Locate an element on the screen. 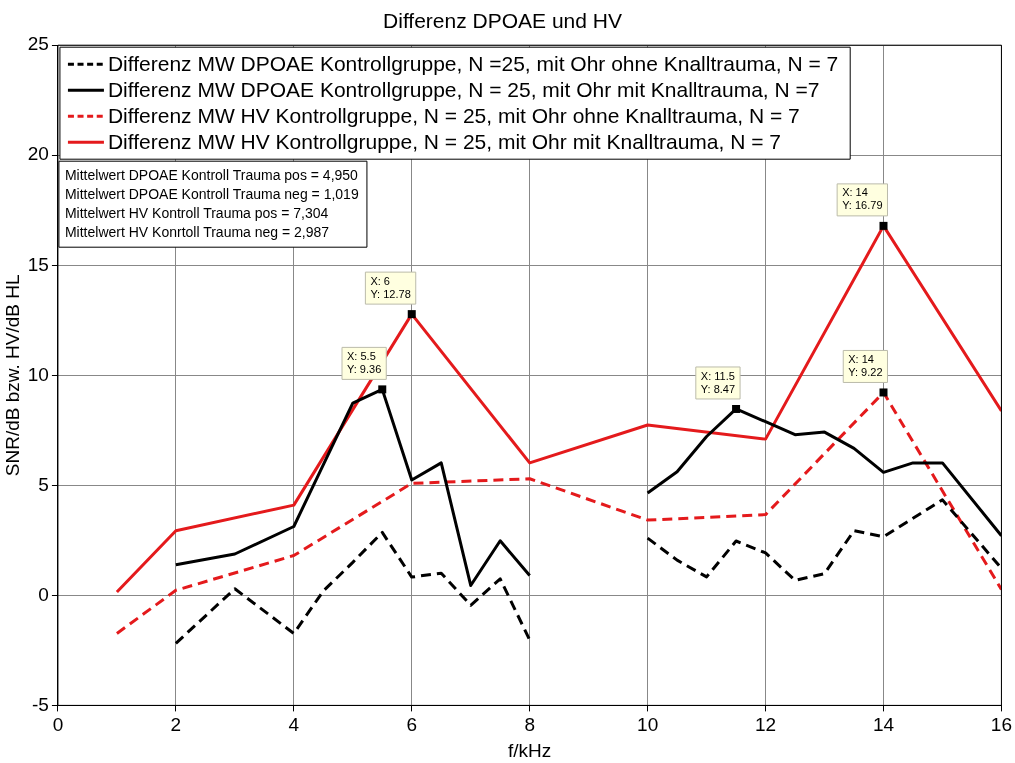 The width and height of the screenshot is (1015, 763). y-tick-label: 10 is located at coordinates (38, 374).